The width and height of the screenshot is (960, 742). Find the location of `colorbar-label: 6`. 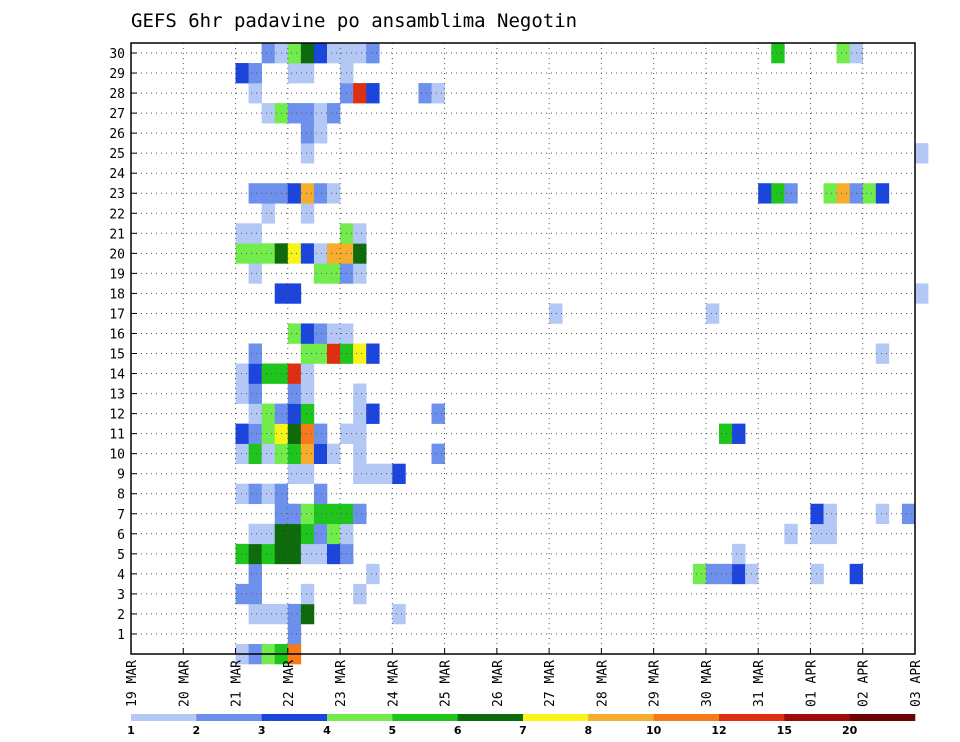

colorbar-label: 6 is located at coordinates (458, 730).